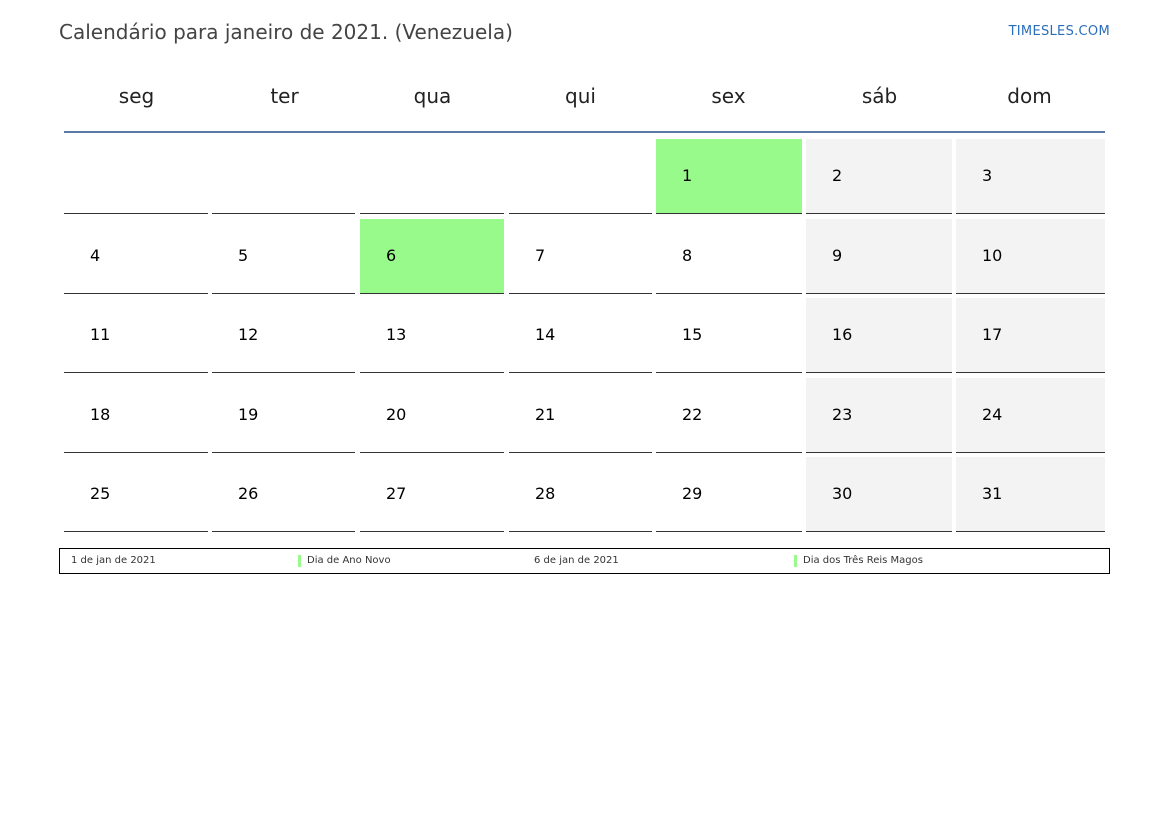  What do you see at coordinates (842, 334) in the screenshot?
I see `day-number: 16` at bounding box center [842, 334].